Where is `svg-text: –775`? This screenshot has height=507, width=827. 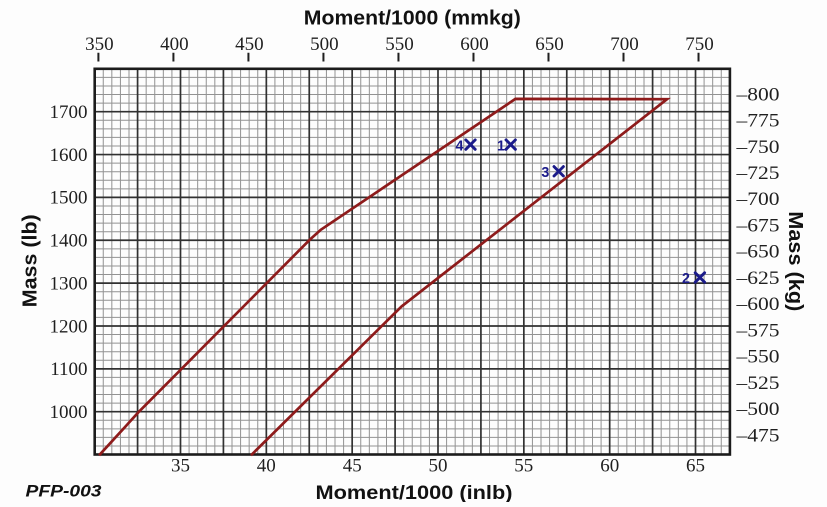
svg-text: –775 is located at coordinates (757, 121).